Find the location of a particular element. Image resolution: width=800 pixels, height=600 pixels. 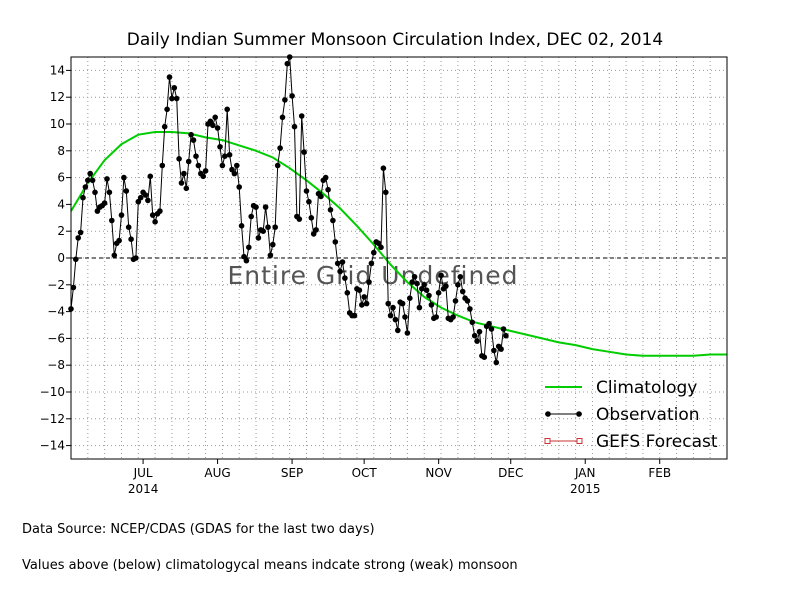

y-tick-label: 4 is located at coordinates (61, 204).